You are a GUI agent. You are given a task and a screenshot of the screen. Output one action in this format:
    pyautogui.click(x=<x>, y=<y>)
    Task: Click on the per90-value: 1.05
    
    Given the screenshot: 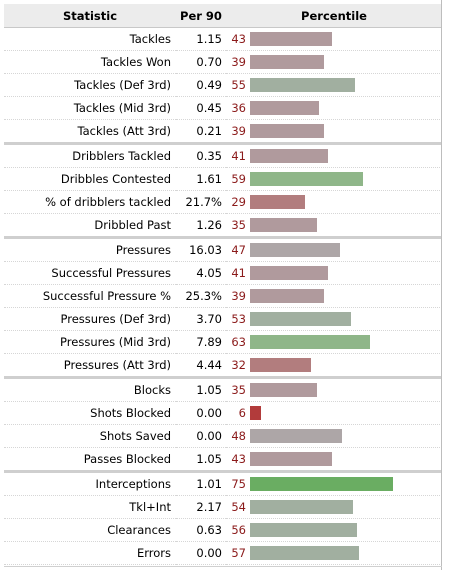 What is the action you would take?
    pyautogui.click(x=201, y=459)
    